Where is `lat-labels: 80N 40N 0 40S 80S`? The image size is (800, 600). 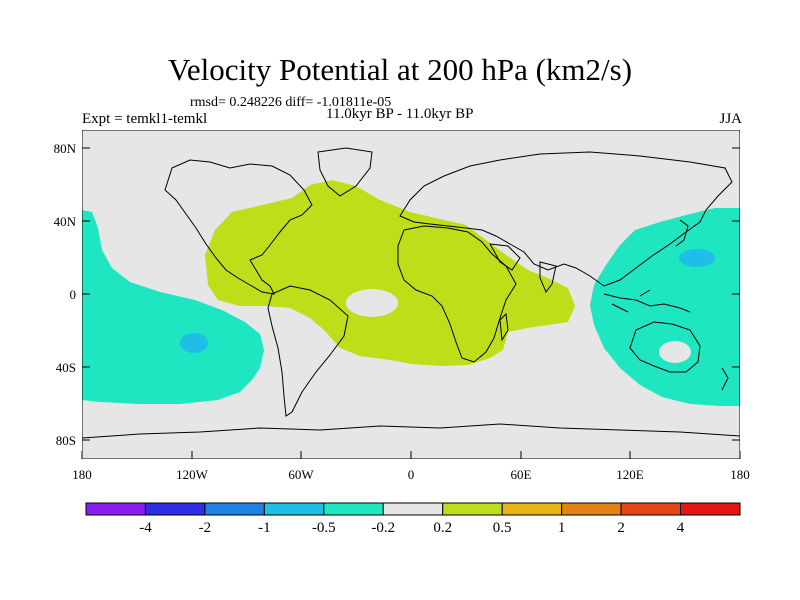 lat-labels: 80N 40N 0 40S 80S is located at coordinates (65, 294).